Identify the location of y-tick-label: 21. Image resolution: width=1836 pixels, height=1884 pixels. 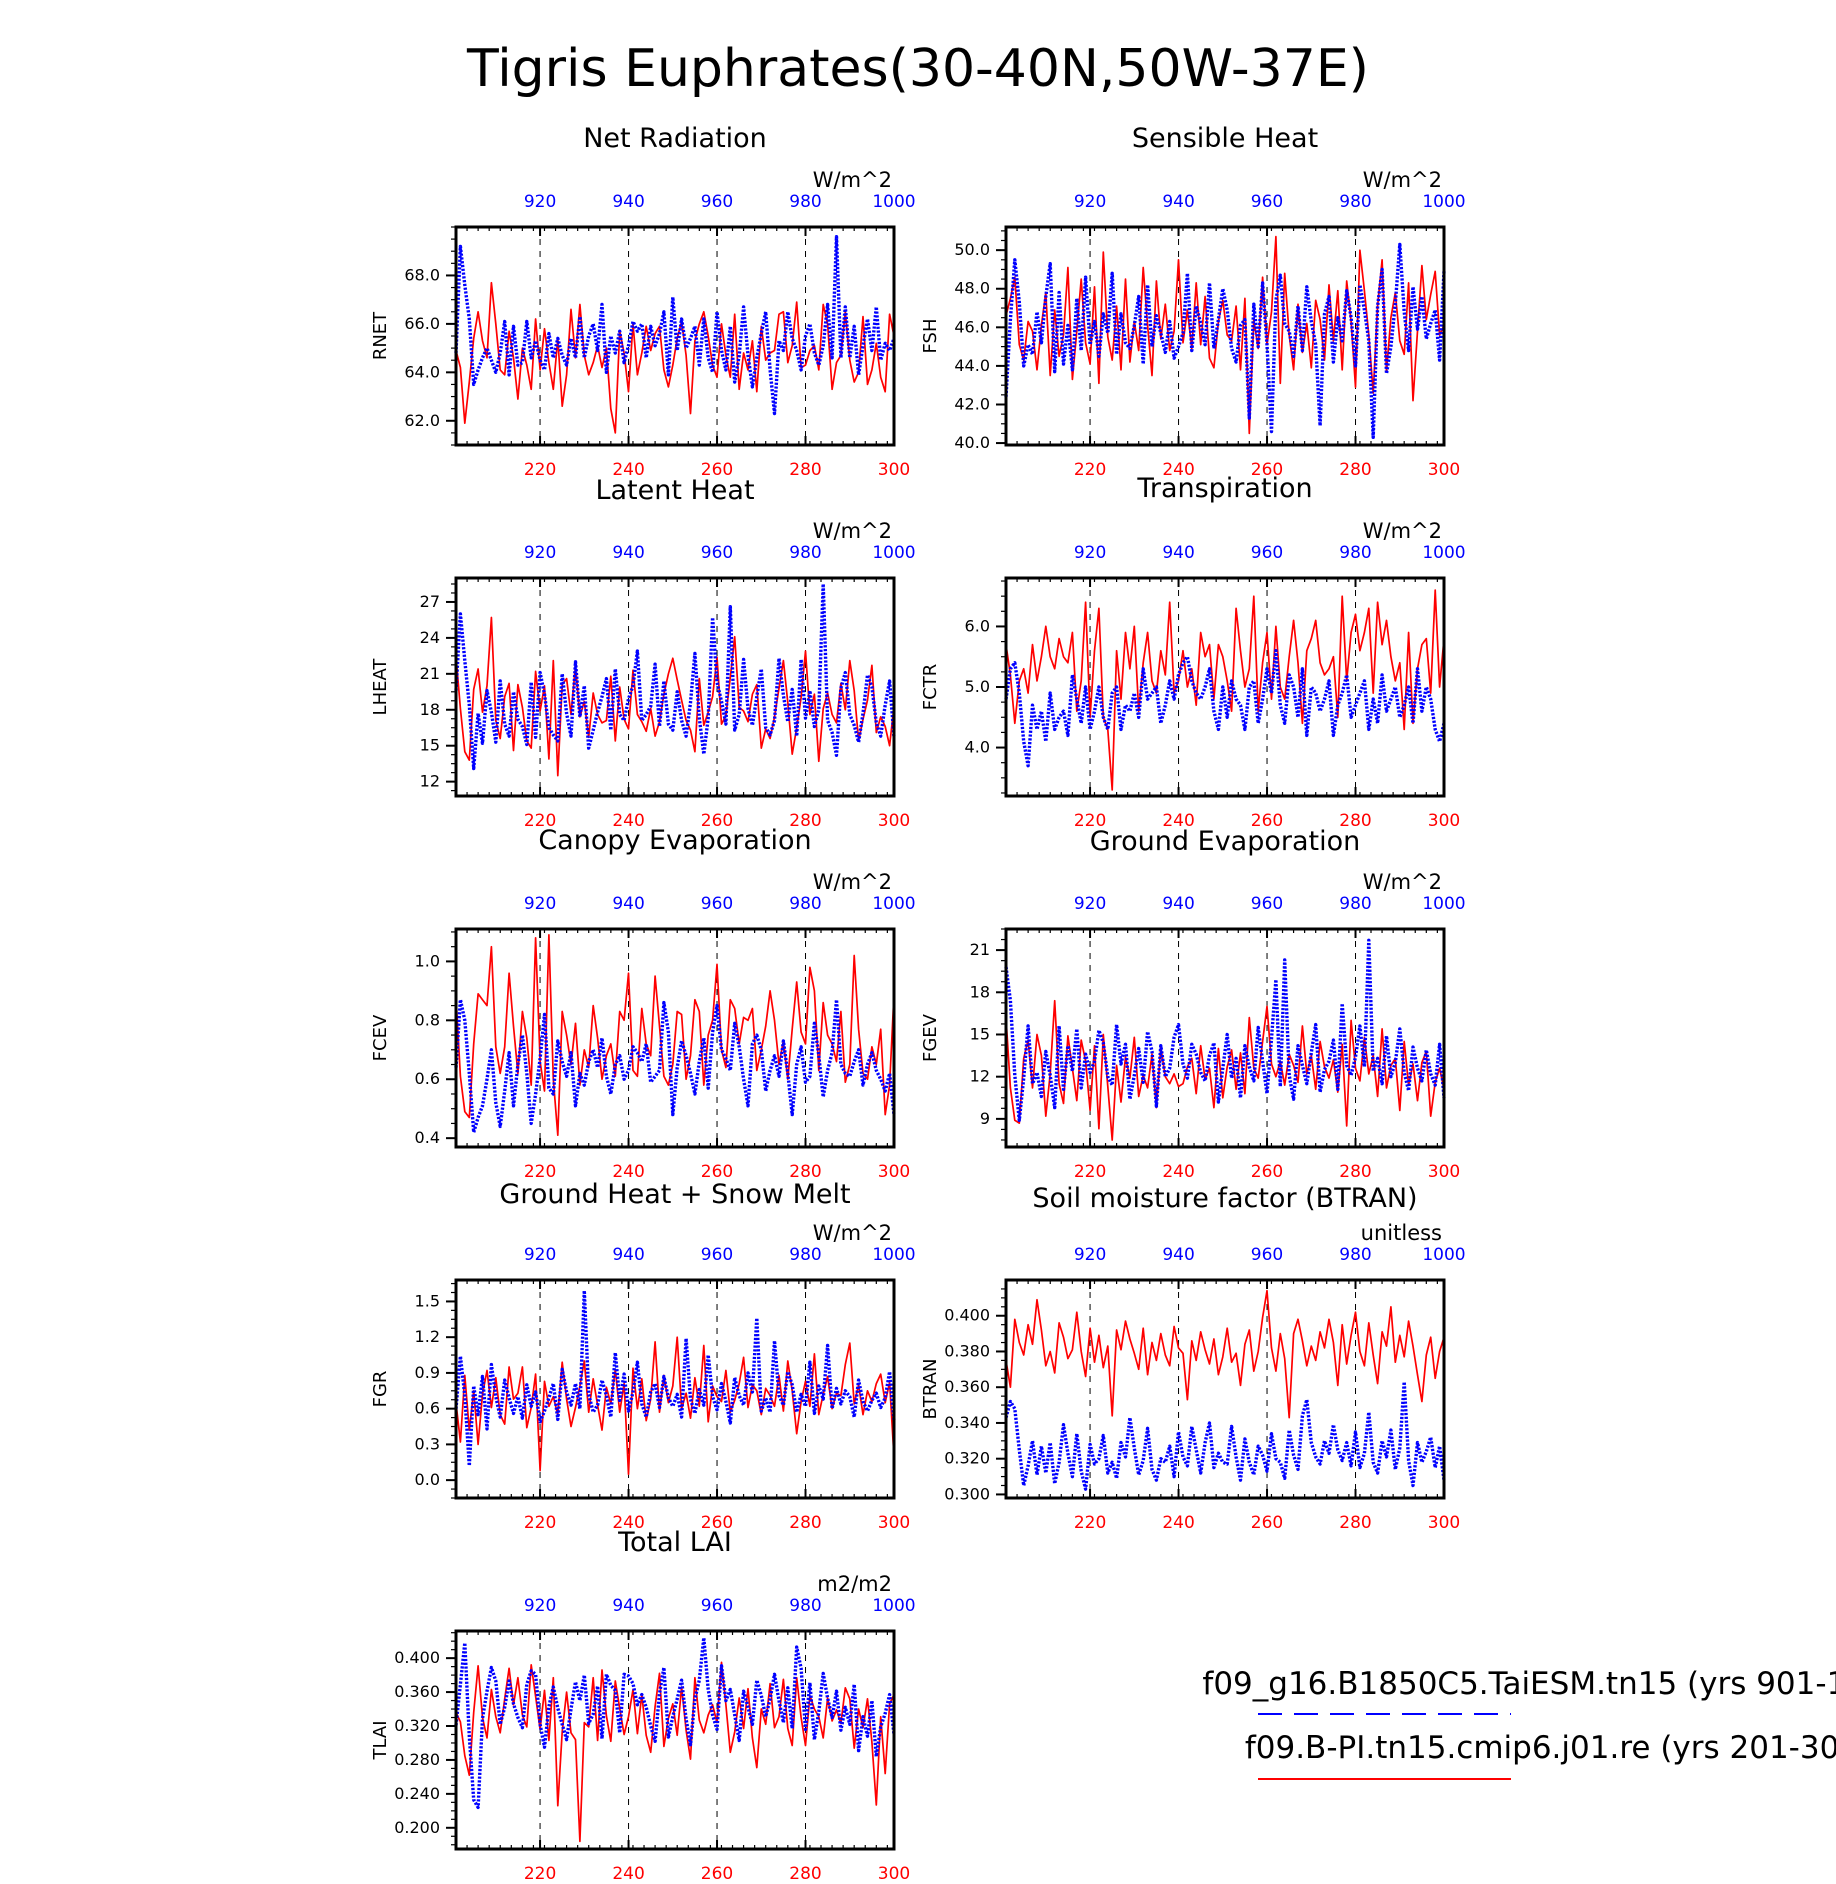
(980, 949).